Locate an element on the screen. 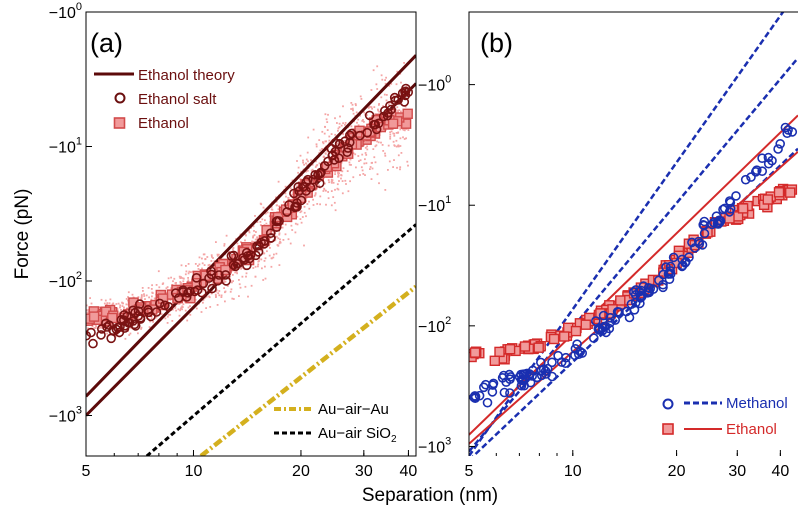  x-tick-label: 30 is located at coordinates (364, 471).